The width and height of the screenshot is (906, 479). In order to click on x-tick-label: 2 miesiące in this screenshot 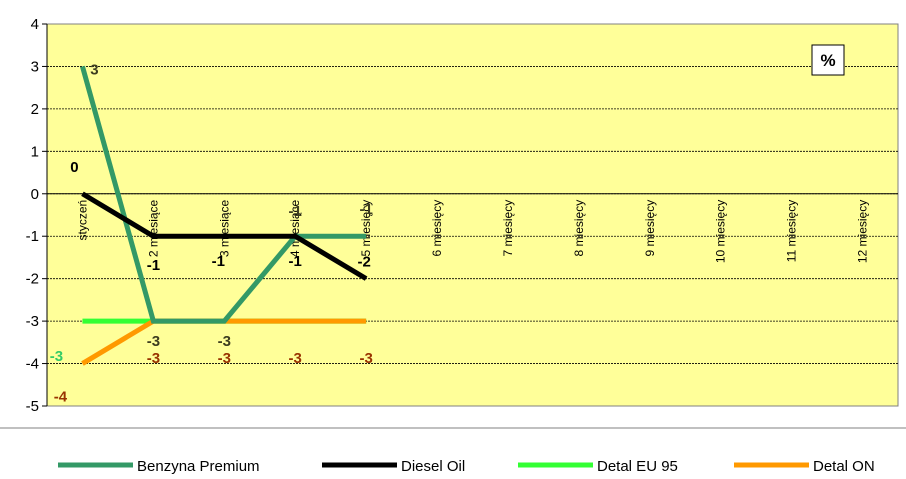, I will do `click(153, 228)`.